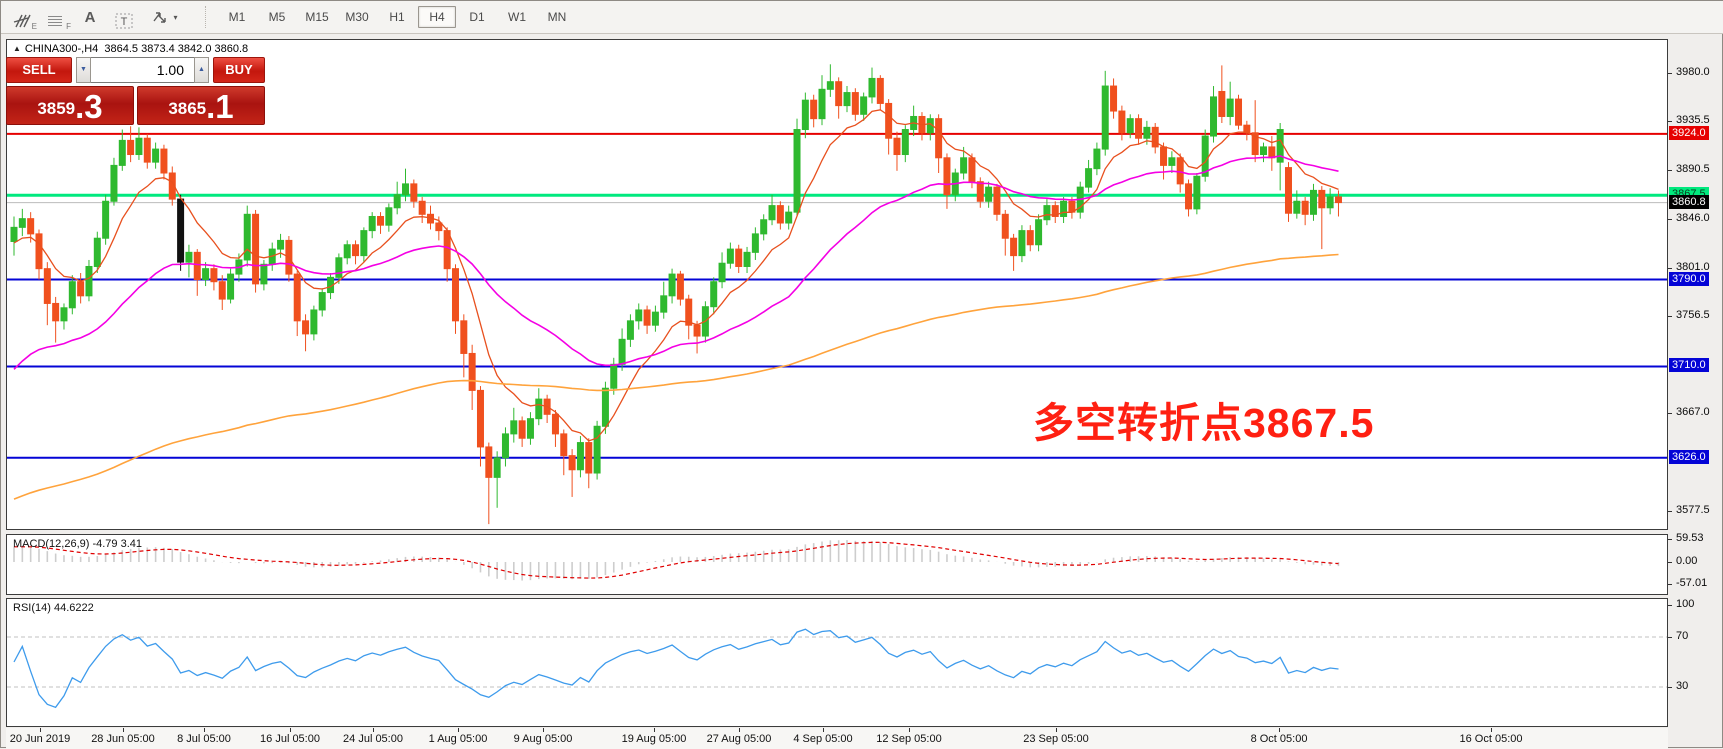 The height and width of the screenshot is (749, 1723). I want to click on chart-hatch-icon: E, so click(23, 18).